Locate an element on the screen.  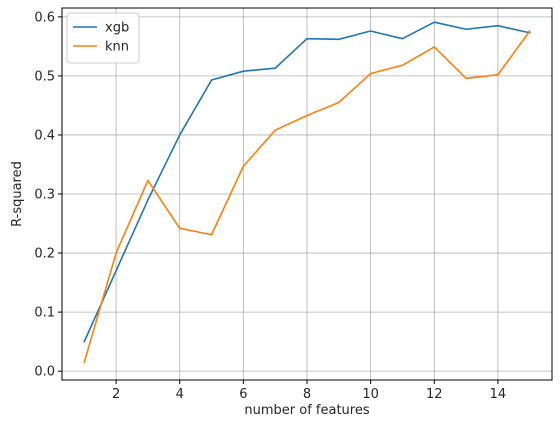
legend-label-knn: knn is located at coordinates (117, 47).